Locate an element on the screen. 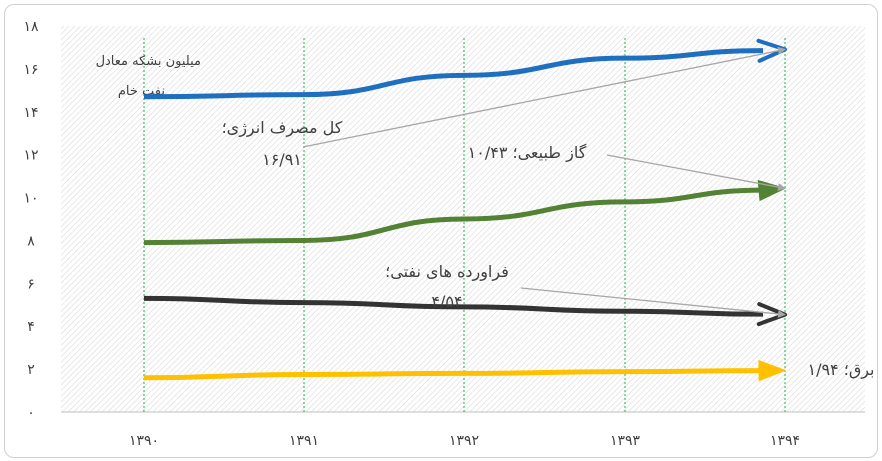  x-tick-label: ۱۳۹۱ is located at coordinates (304, 441).